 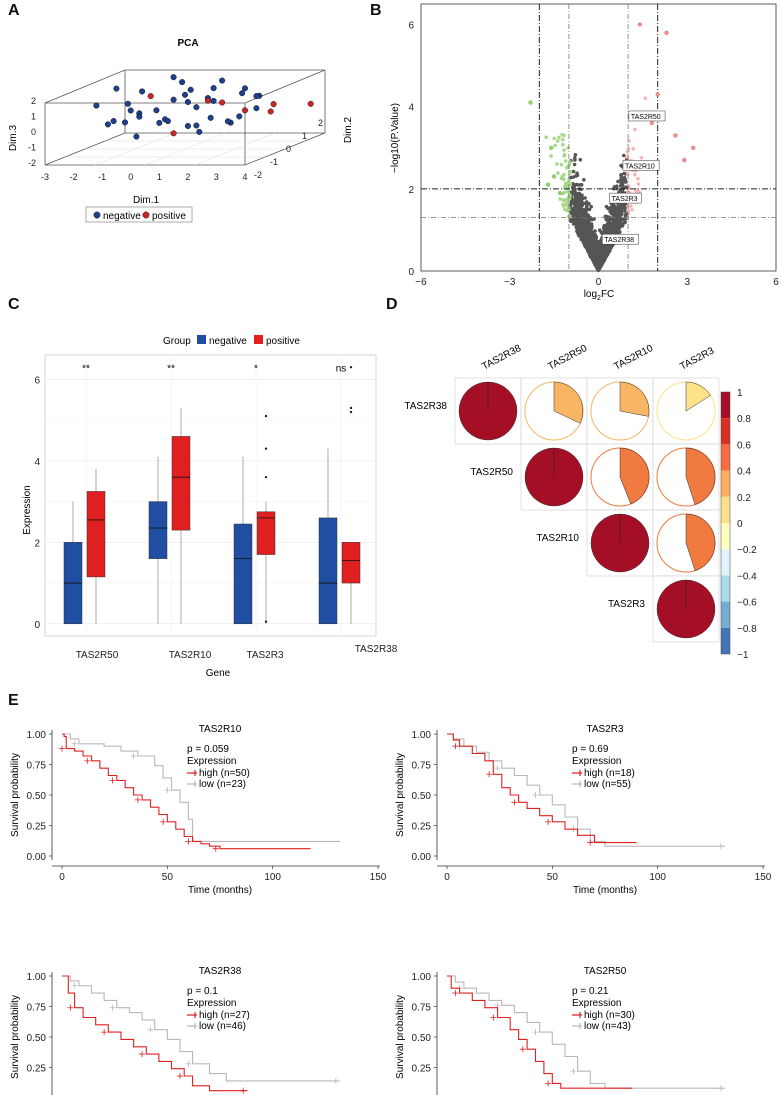 What do you see at coordinates (411, 190) in the screenshot?
I see `volcano-y-tick: 2` at bounding box center [411, 190].